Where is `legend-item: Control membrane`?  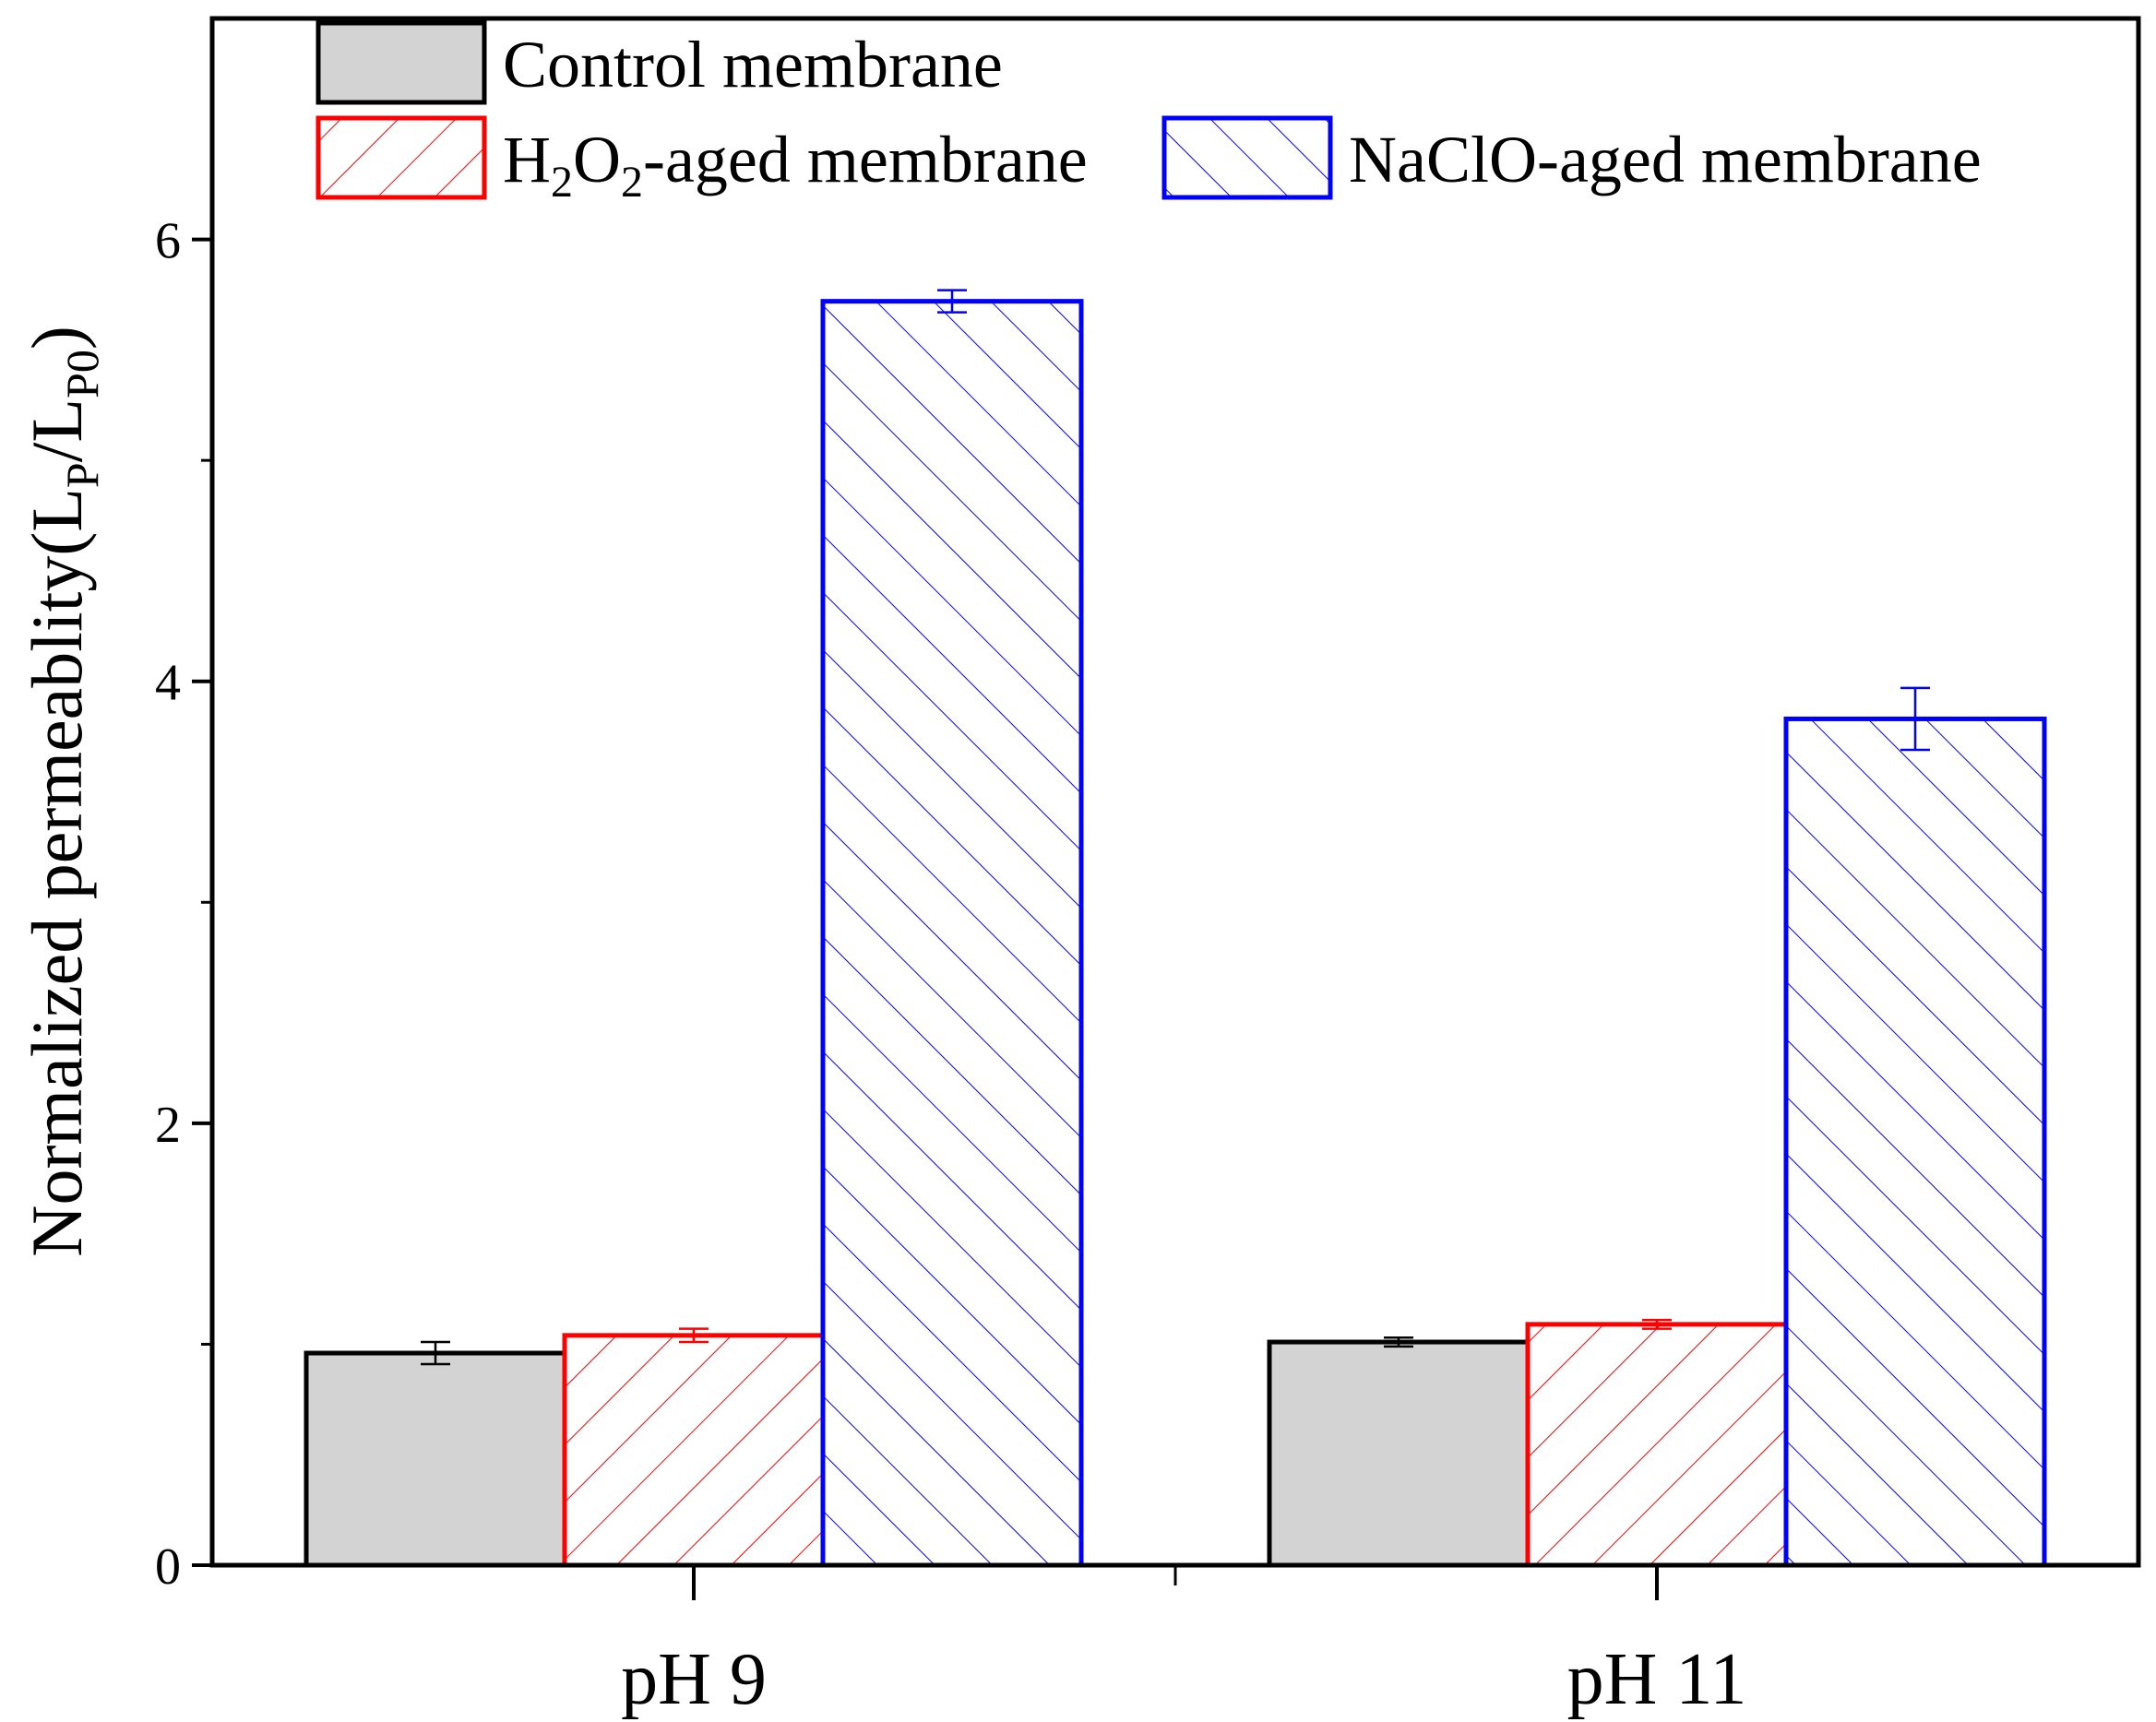 legend-item: Control membrane is located at coordinates (659, 62).